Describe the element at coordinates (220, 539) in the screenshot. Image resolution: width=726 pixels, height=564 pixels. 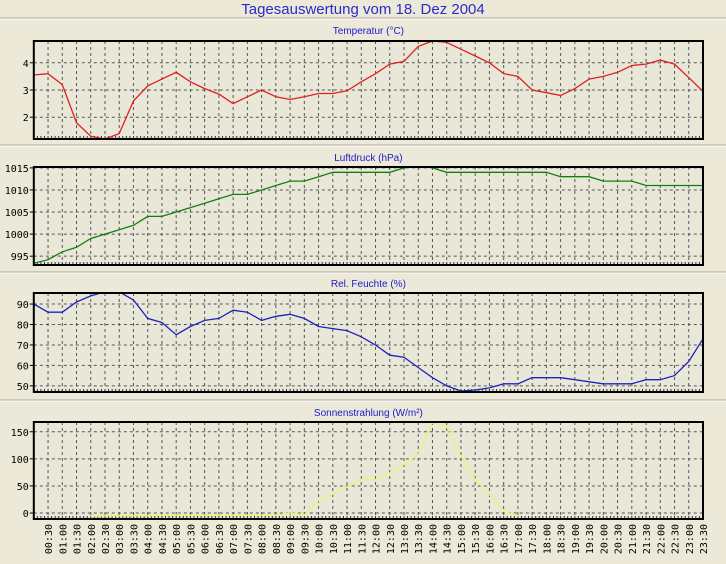
I see `x-tick-label: 06:30` at that location.